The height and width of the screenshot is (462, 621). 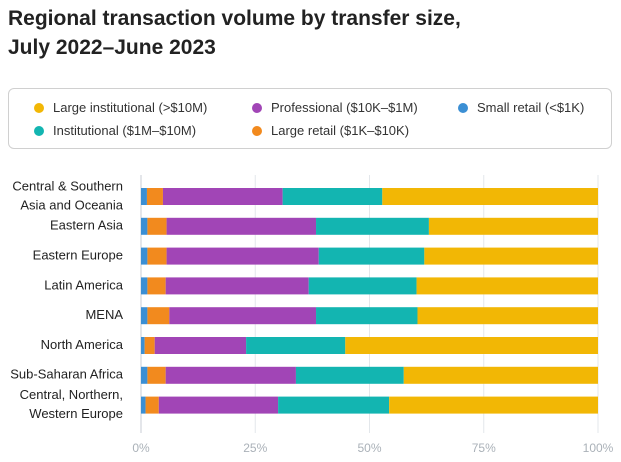 I want to click on bar-central-southern-asia-and-oceania-large-retail, so click(x=154, y=196).